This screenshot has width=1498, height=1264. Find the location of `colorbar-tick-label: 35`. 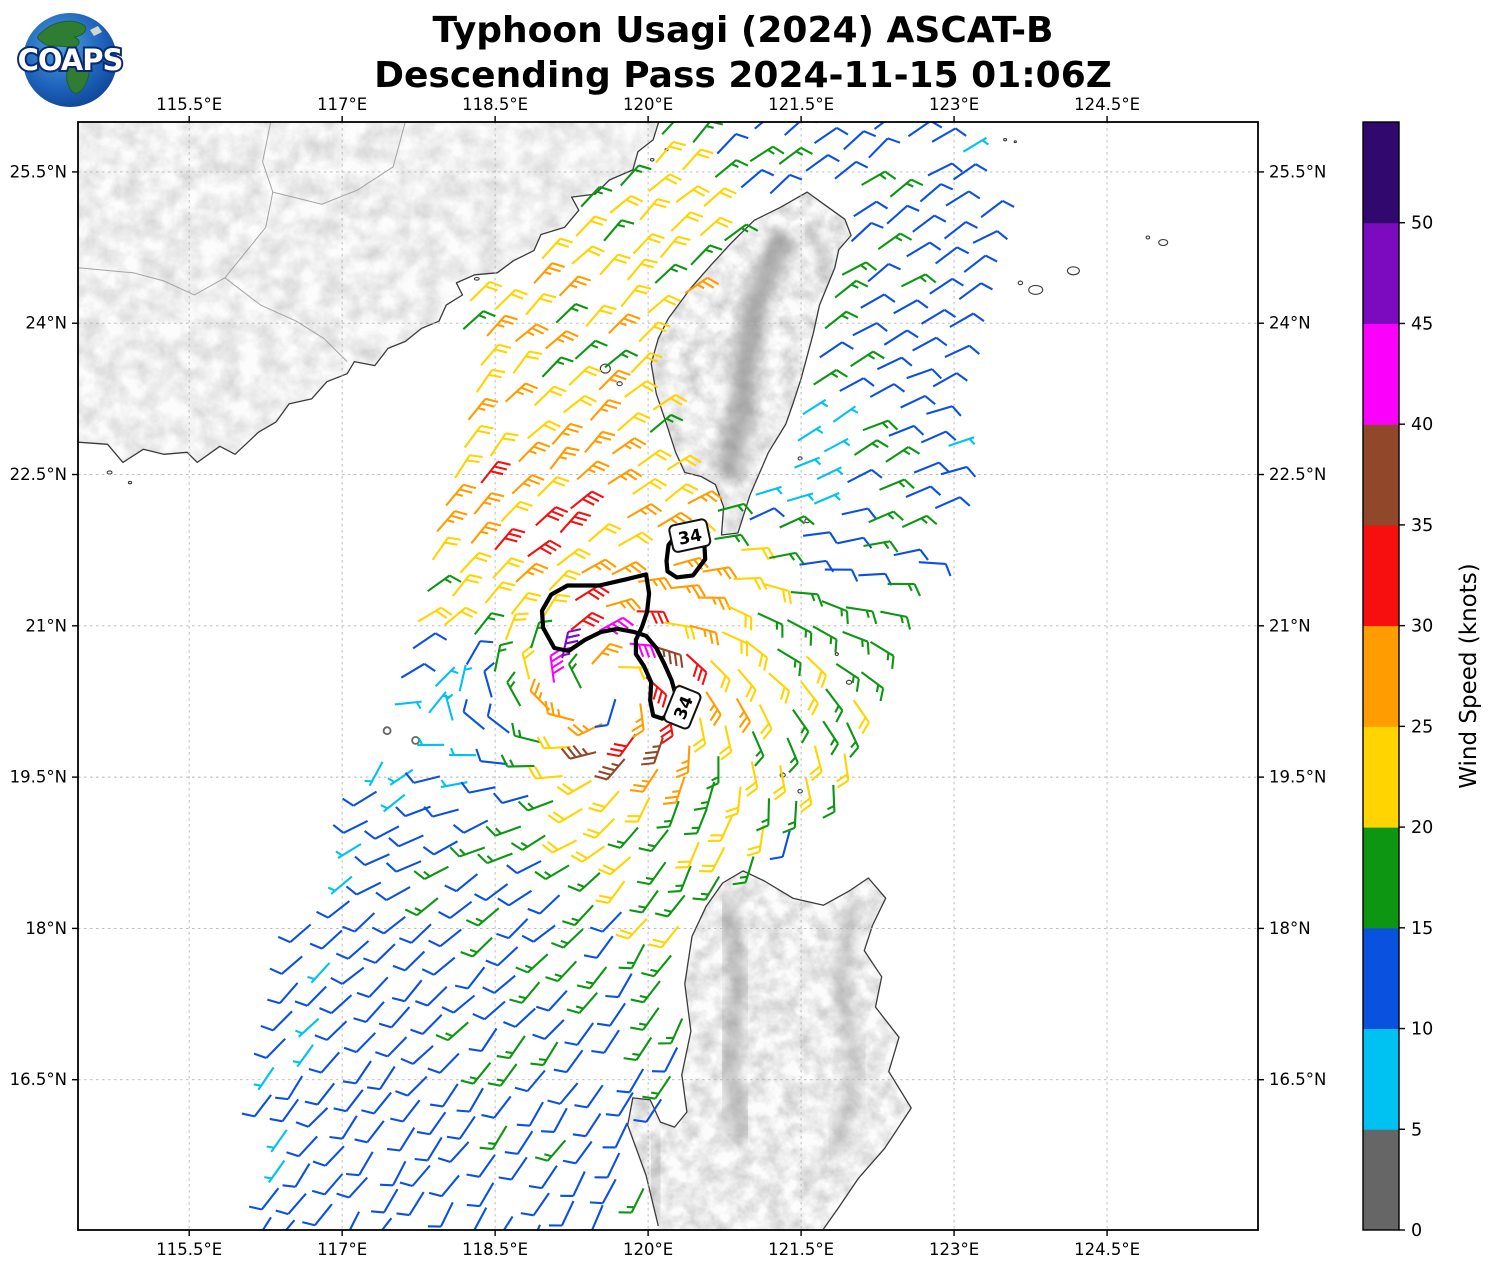

colorbar-tick-label: 35 is located at coordinates (1422, 526).